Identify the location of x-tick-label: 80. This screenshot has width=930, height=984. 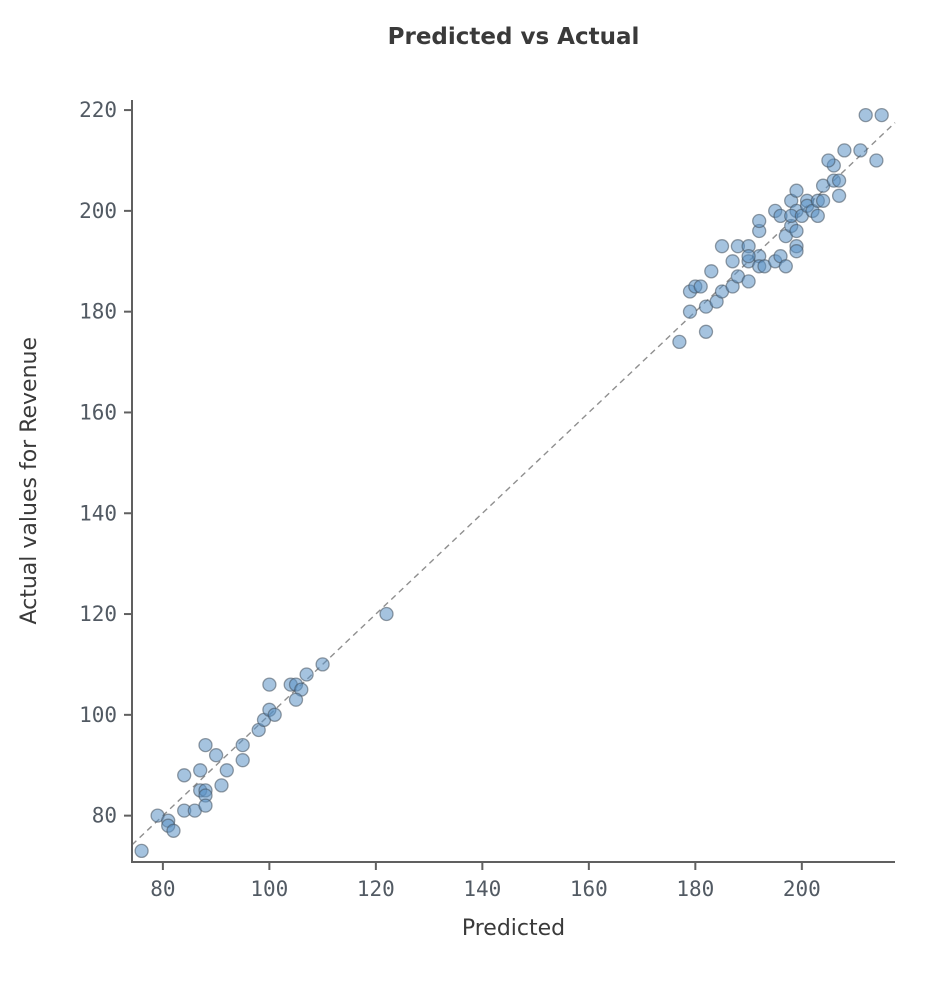
(162, 889).